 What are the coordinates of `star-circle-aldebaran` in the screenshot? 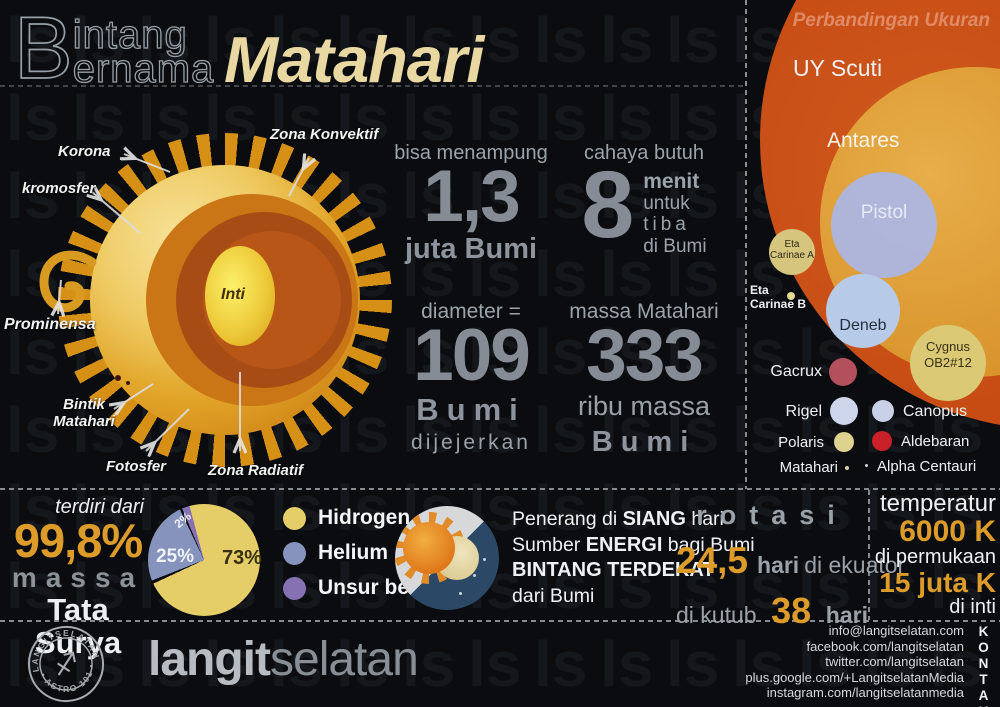 It's located at (882, 441).